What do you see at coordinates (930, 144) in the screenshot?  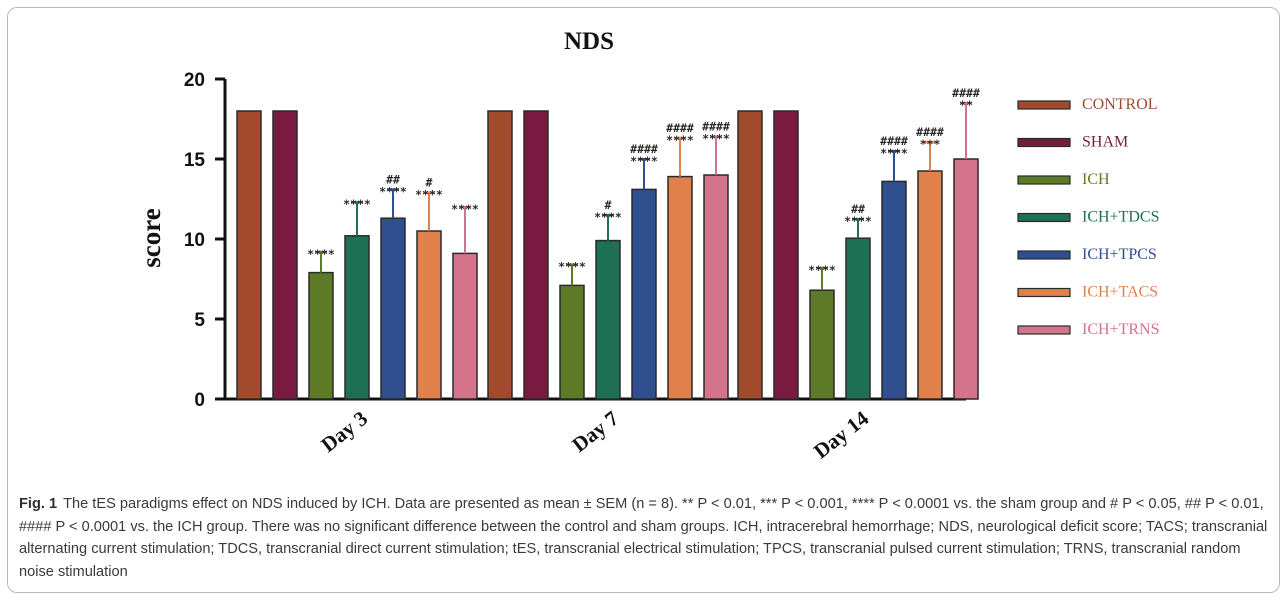 I see `significance-stars: ***` at bounding box center [930, 144].